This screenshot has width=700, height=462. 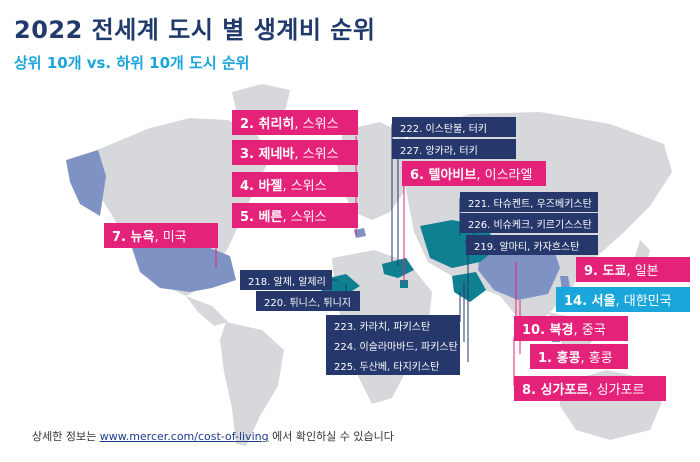 What do you see at coordinates (195, 30) in the screenshot?
I see `page-title: 2022 전세계 도시 별 생계비 순위` at bounding box center [195, 30].